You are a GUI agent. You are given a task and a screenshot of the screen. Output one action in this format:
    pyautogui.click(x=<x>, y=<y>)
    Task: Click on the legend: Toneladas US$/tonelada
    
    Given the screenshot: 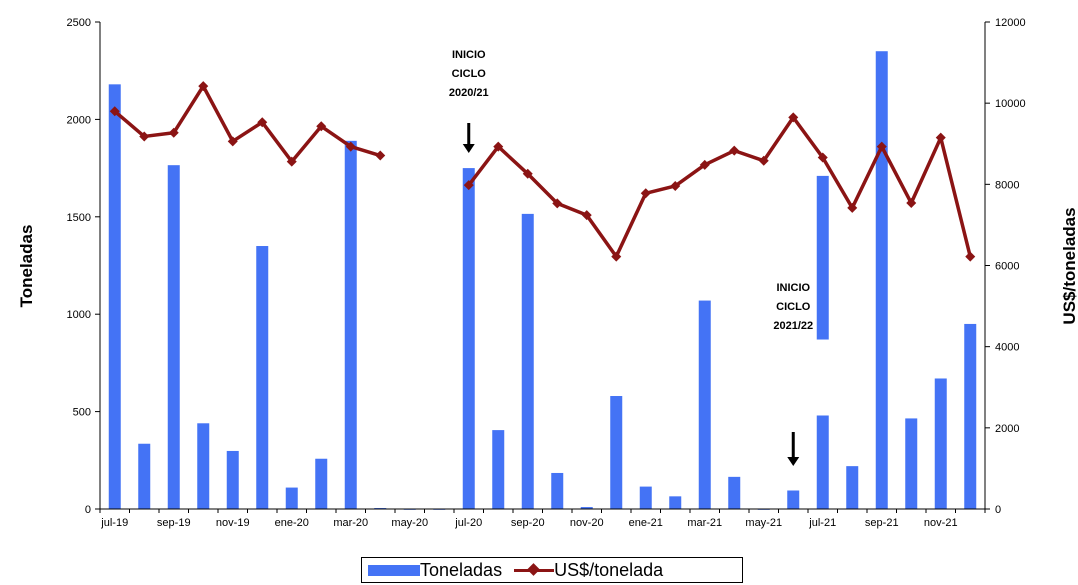 What is the action you would take?
    pyautogui.click(x=552, y=570)
    